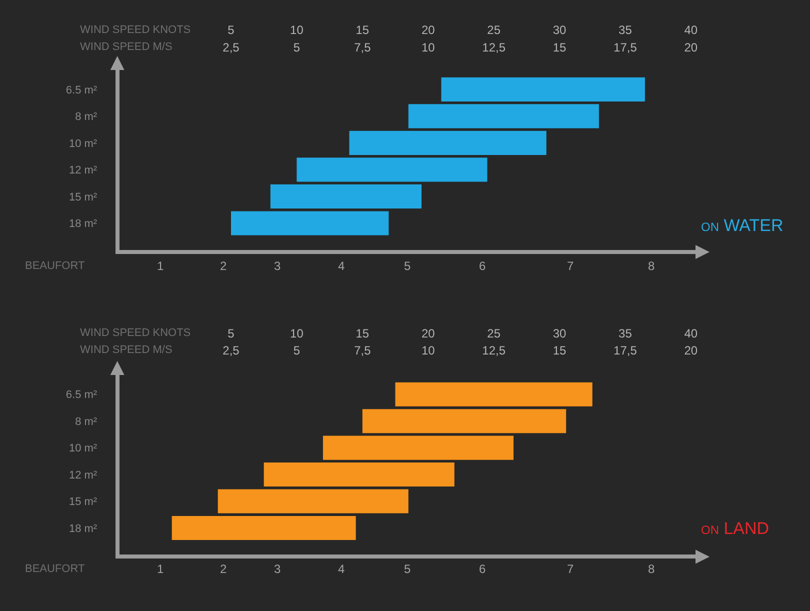  Describe the element at coordinates (735, 528) in the screenshot. I see `text: ON LAND` at that location.